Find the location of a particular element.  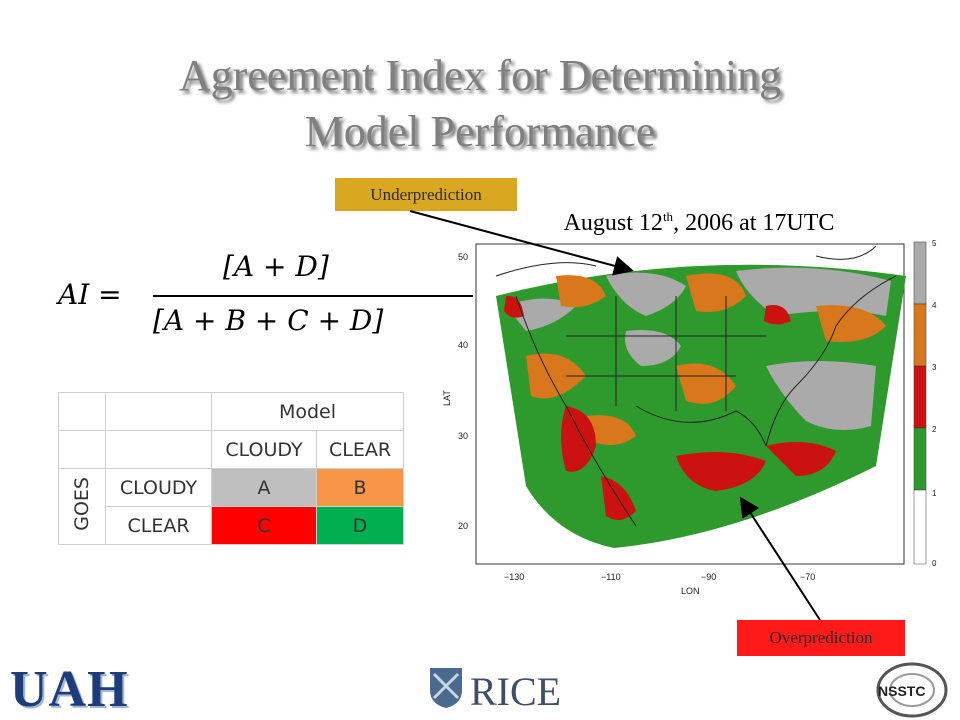

fraction-bar is located at coordinates (313, 296).